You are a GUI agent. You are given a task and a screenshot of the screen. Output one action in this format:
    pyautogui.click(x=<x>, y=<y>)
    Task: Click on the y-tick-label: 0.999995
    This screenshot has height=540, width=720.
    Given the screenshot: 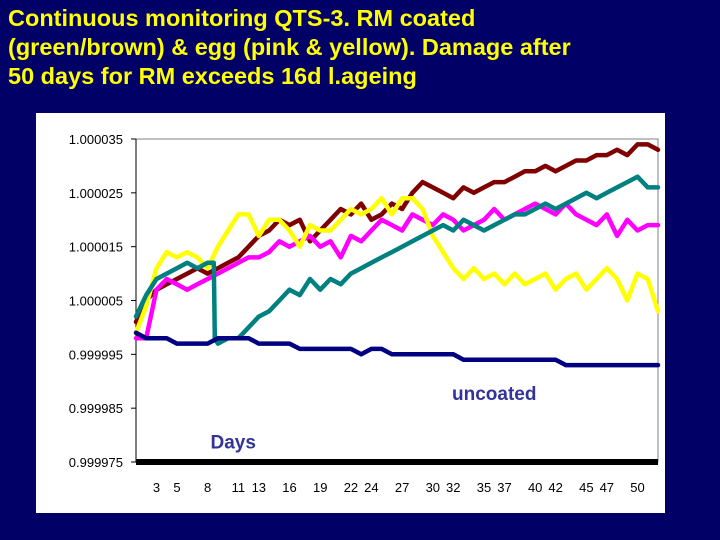 What is the action you would take?
    pyautogui.click(x=96, y=354)
    